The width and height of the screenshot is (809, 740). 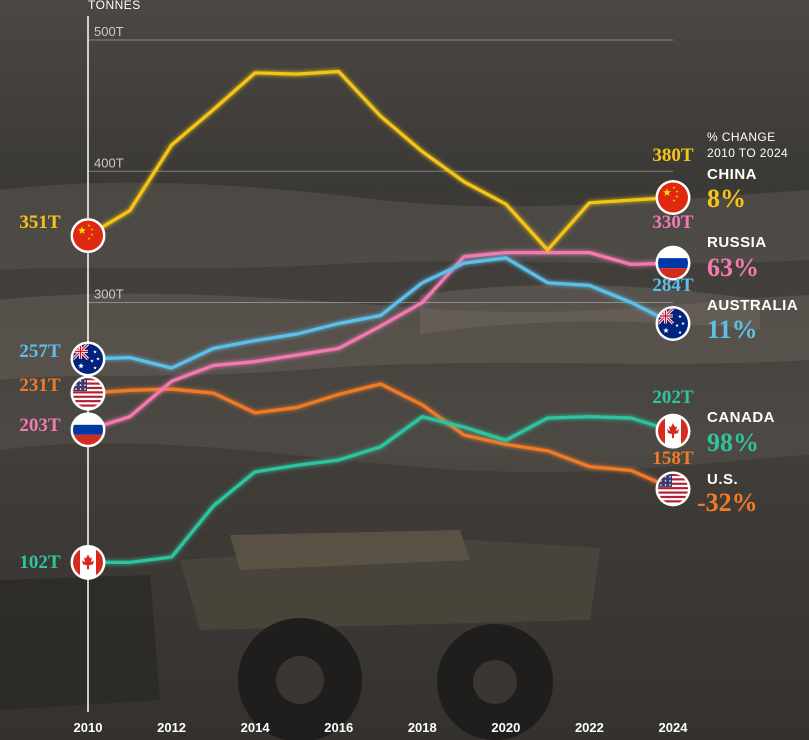 What do you see at coordinates (40, 425) in the screenshot?
I see `start-label-russia: 203T` at bounding box center [40, 425].